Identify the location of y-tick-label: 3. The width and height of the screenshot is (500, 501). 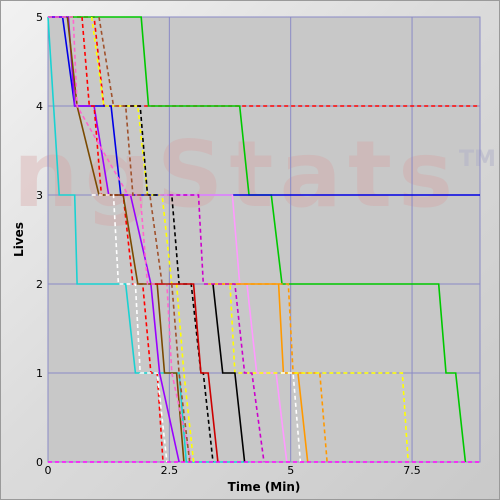
(39, 195).